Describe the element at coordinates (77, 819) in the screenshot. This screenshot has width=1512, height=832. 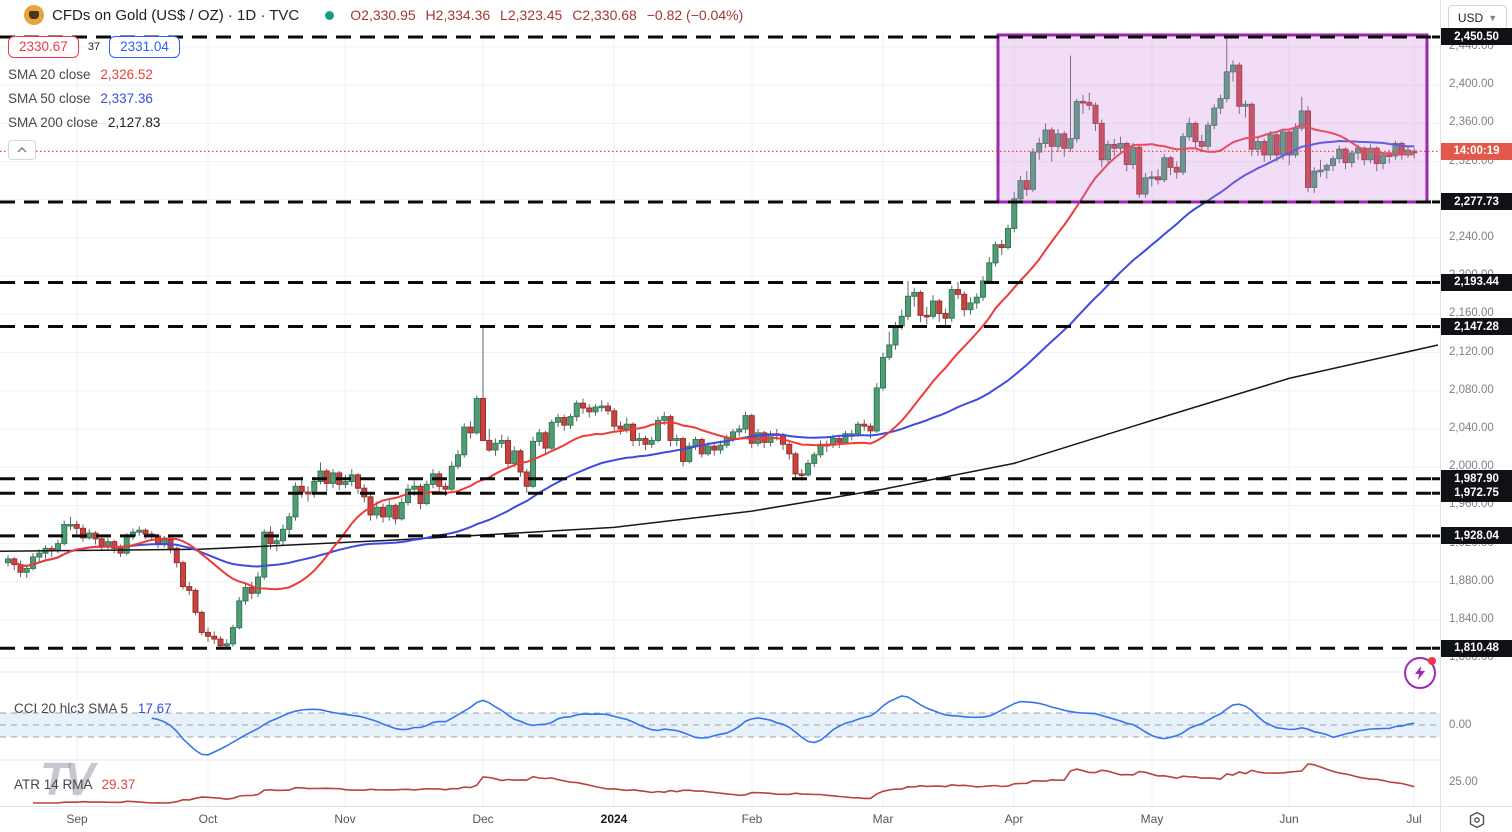
I see `time-tick-label: Sep` at that location.